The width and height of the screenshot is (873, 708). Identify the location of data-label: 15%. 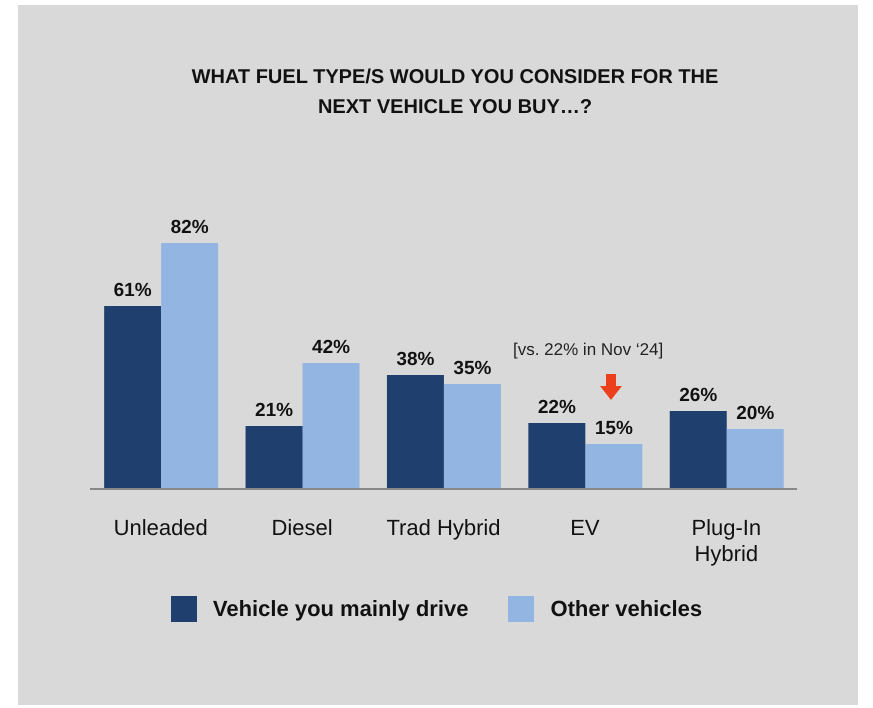
(613, 428).